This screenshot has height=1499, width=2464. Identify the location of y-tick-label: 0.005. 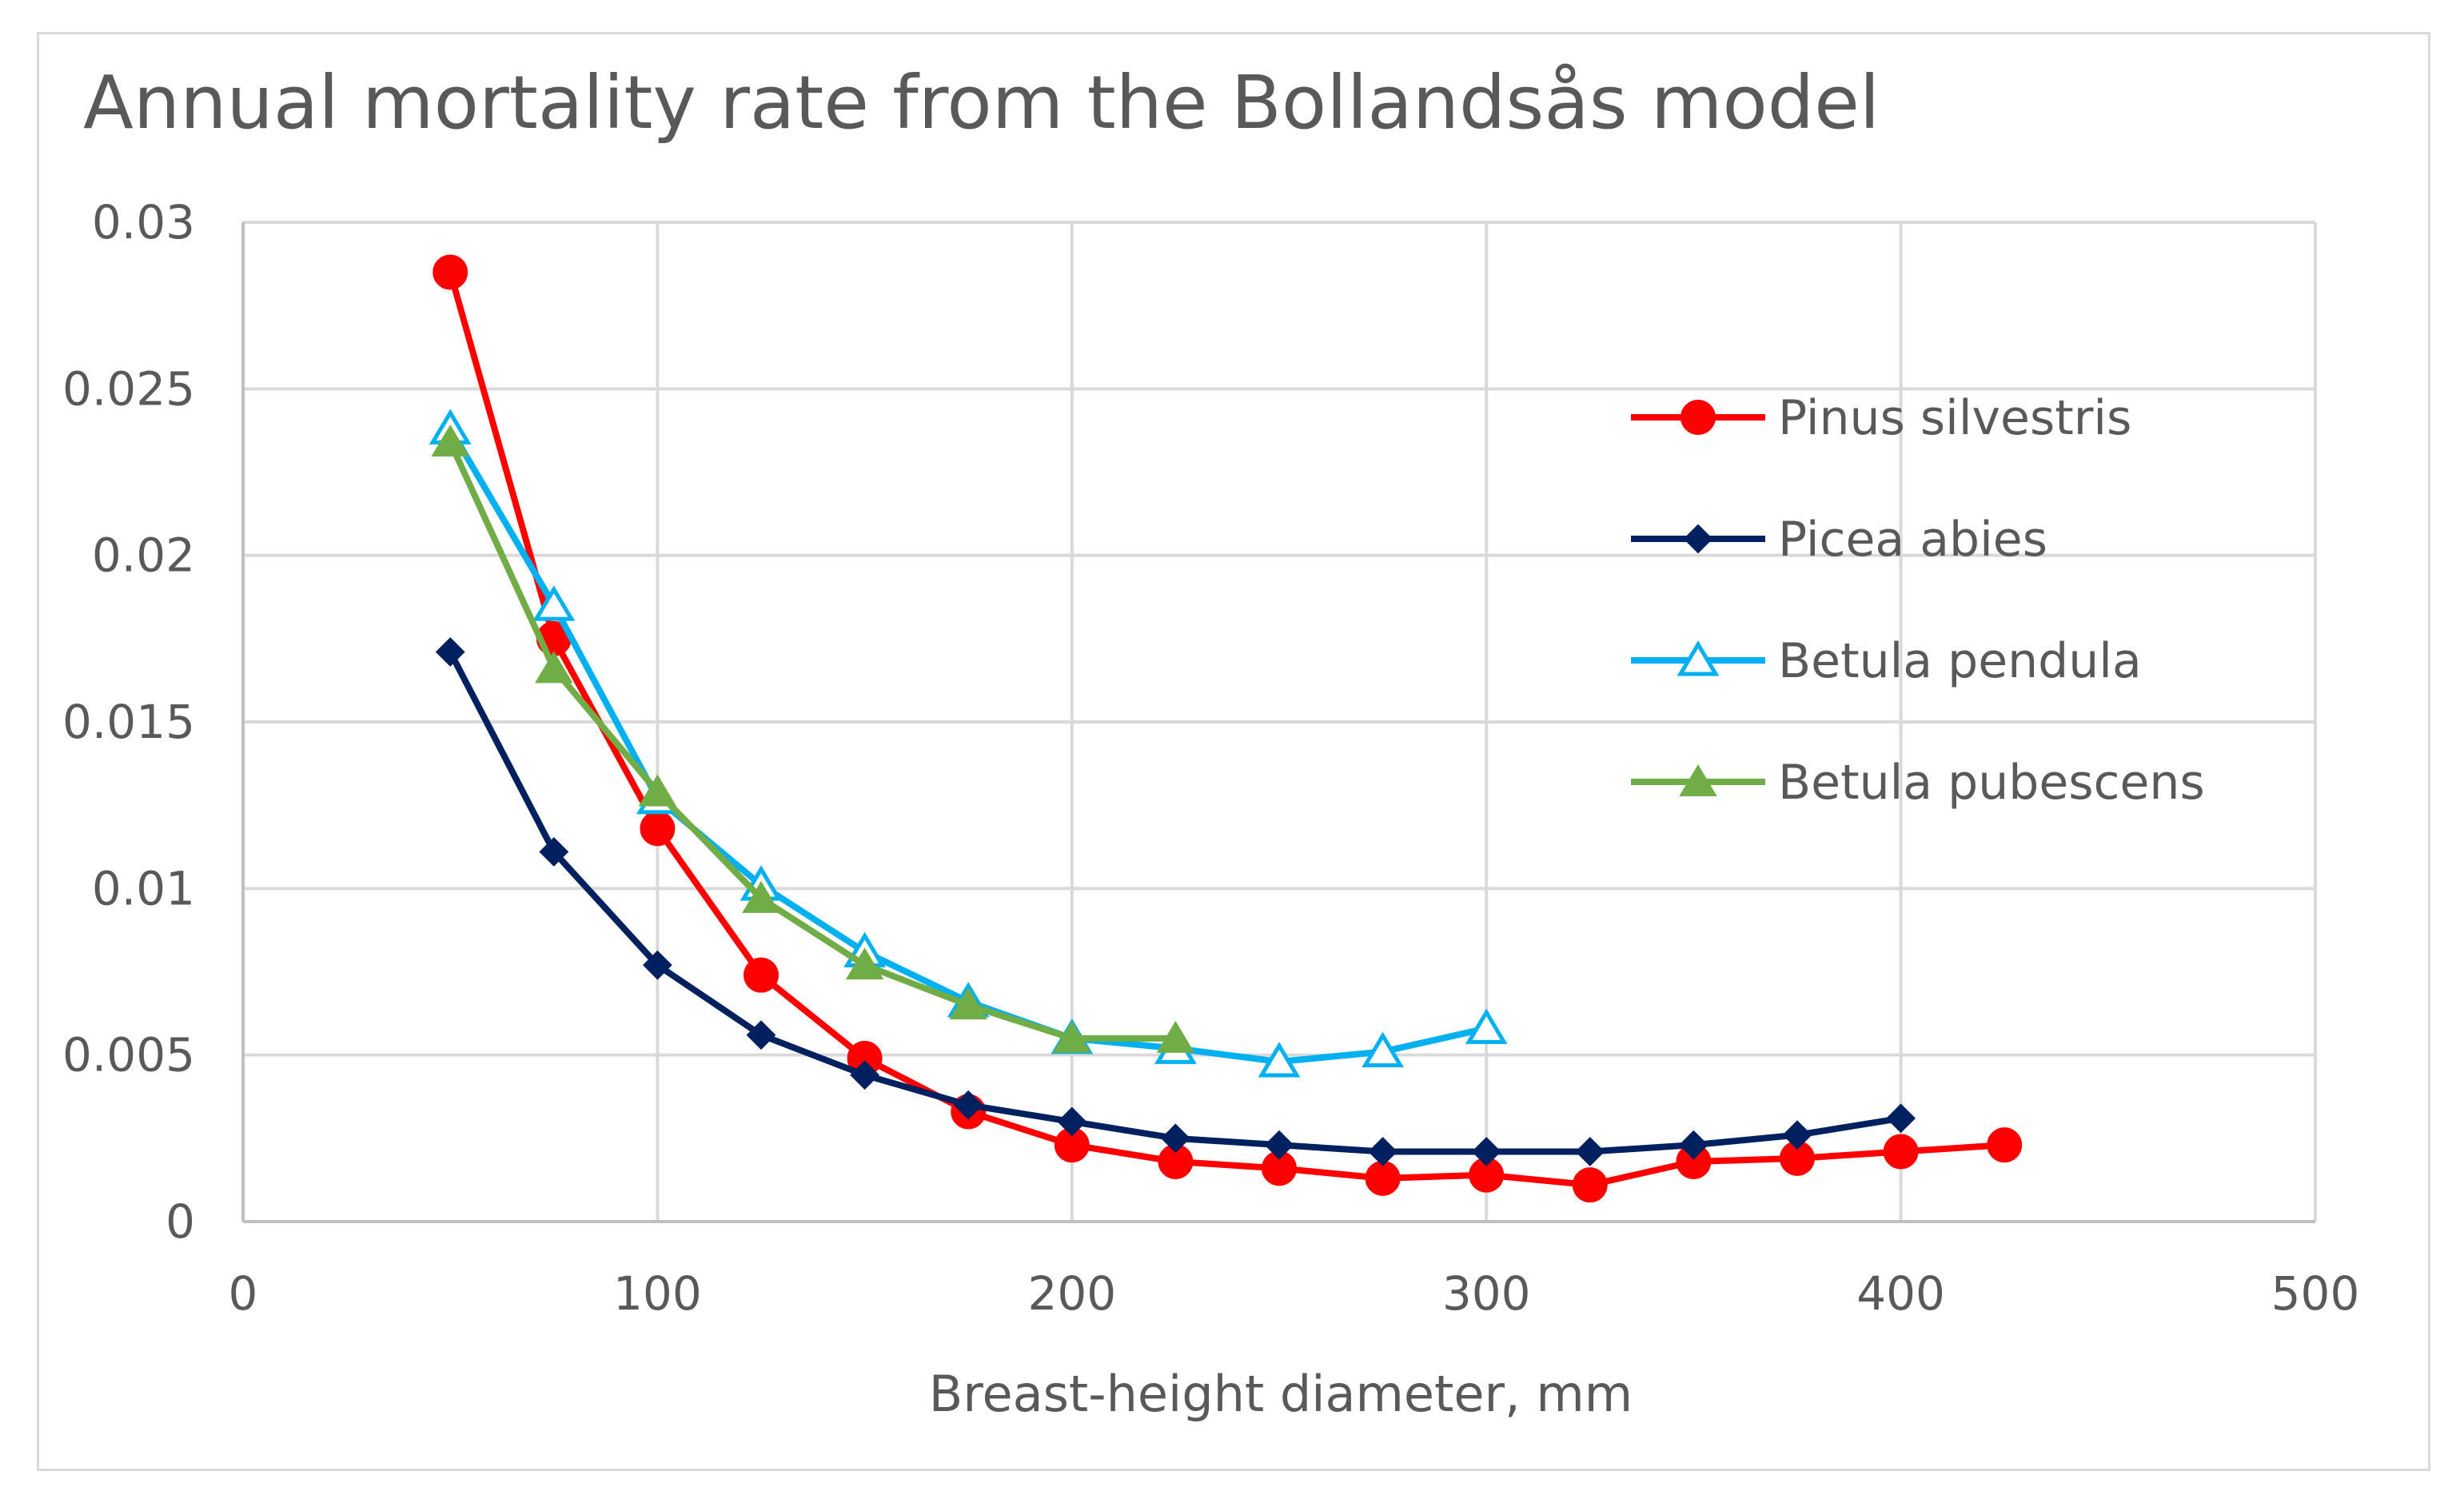
(128, 1055).